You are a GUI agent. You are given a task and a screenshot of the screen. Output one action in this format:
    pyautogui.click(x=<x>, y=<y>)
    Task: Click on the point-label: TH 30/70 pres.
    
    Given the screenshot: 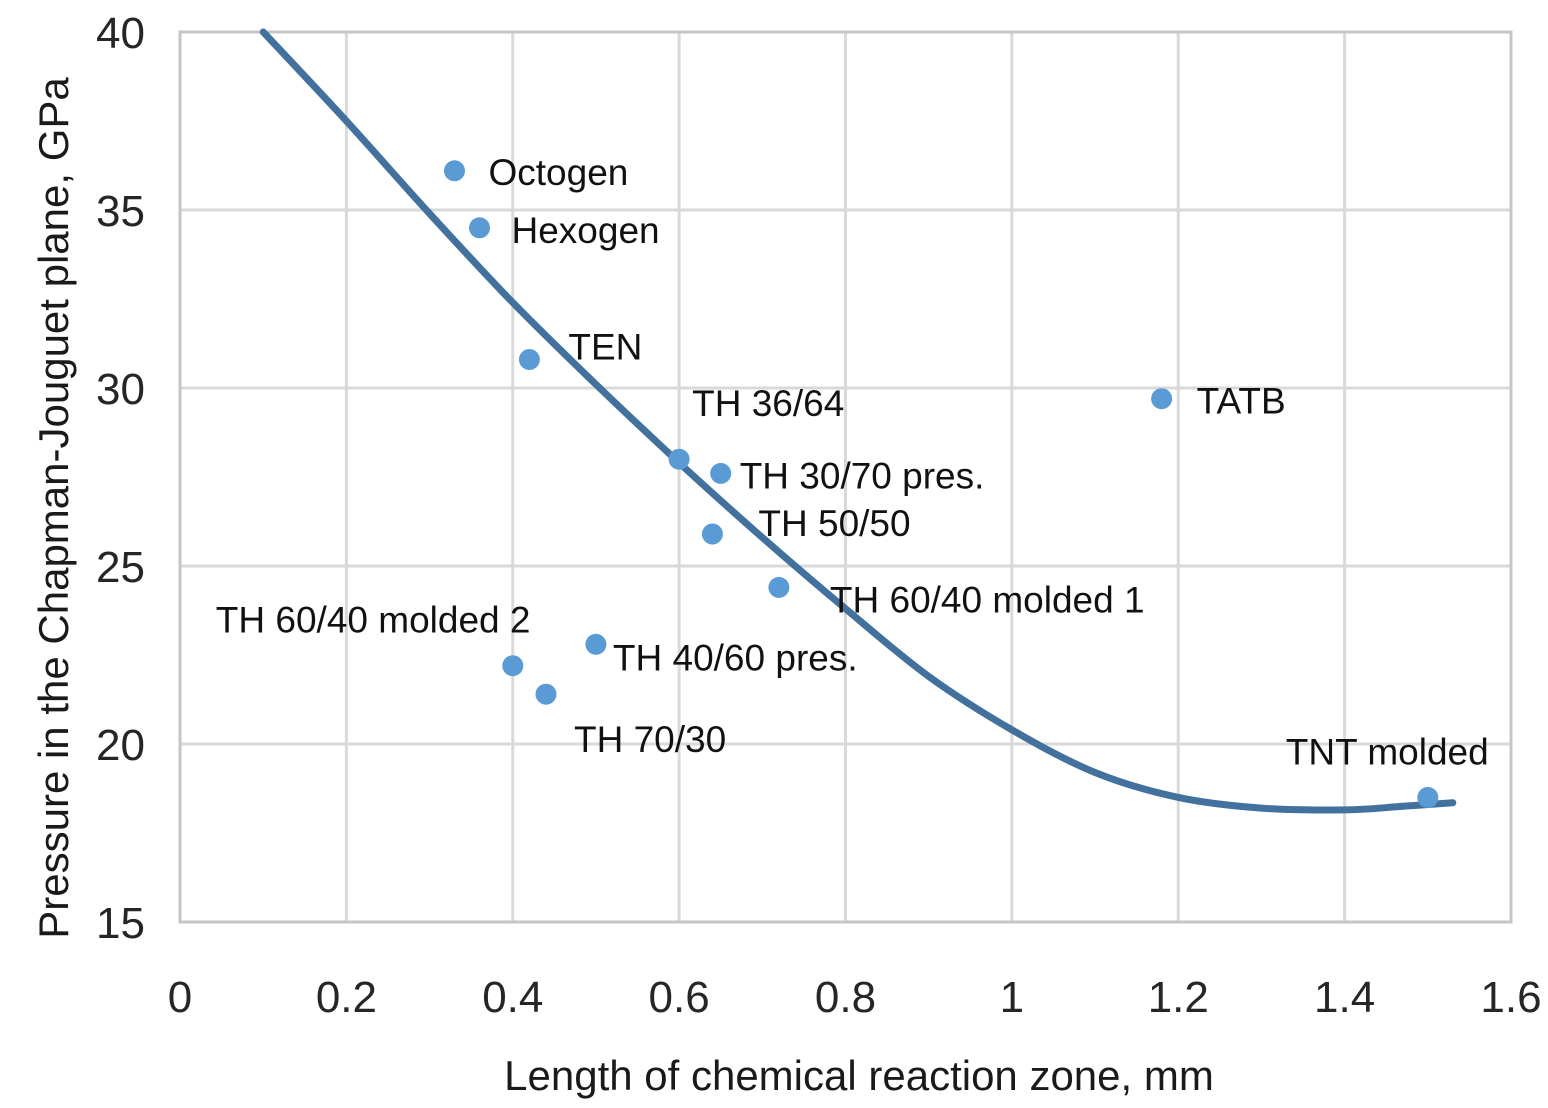 What is the action you would take?
    pyautogui.click(x=862, y=475)
    